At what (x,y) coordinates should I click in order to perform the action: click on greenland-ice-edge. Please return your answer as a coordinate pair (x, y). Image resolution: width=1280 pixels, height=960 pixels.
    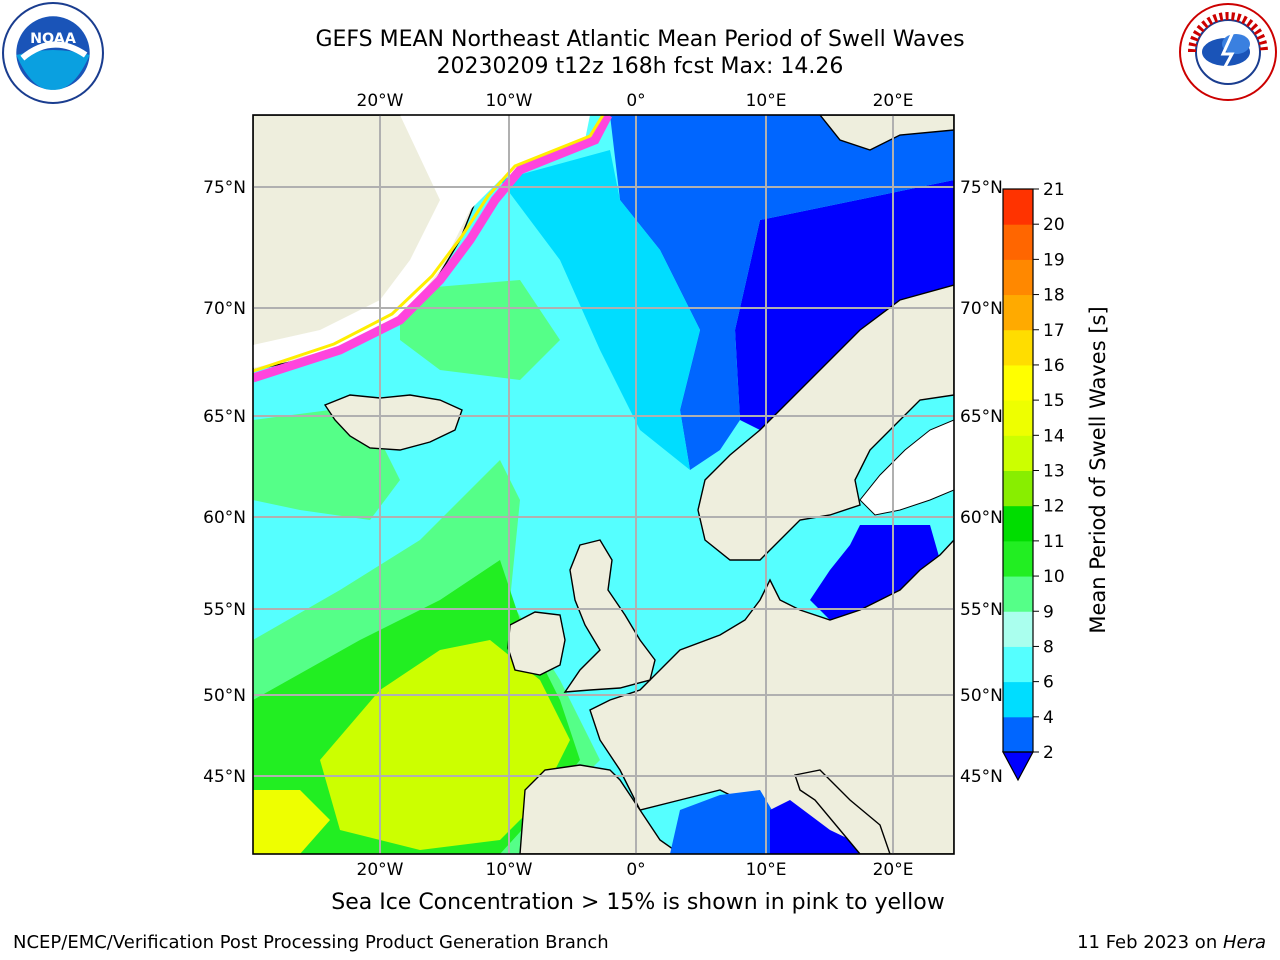
    Looking at the image, I should click on (421, 241).